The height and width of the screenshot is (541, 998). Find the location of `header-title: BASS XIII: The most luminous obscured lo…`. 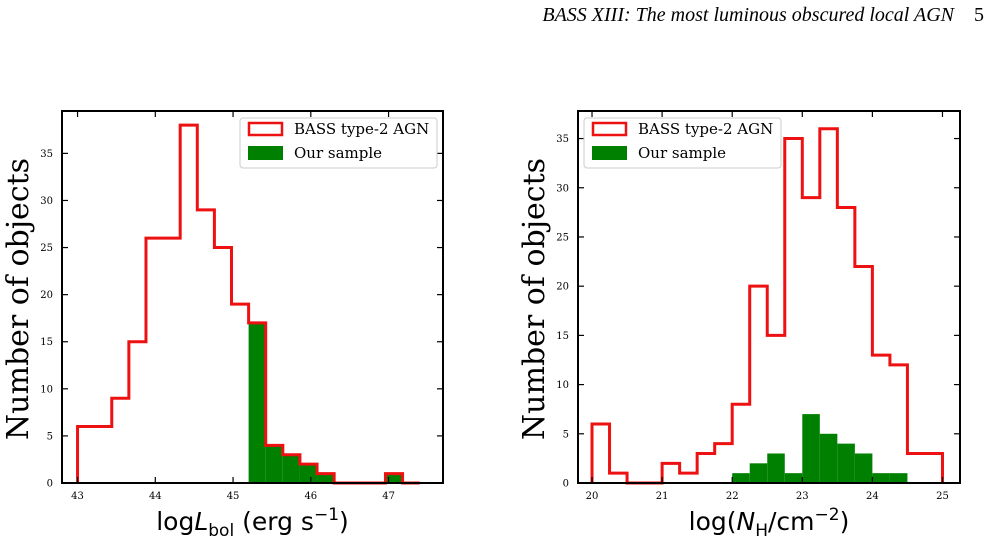

header-title: BASS XIII: The most luminous obscured lo… is located at coordinates (748, 15).